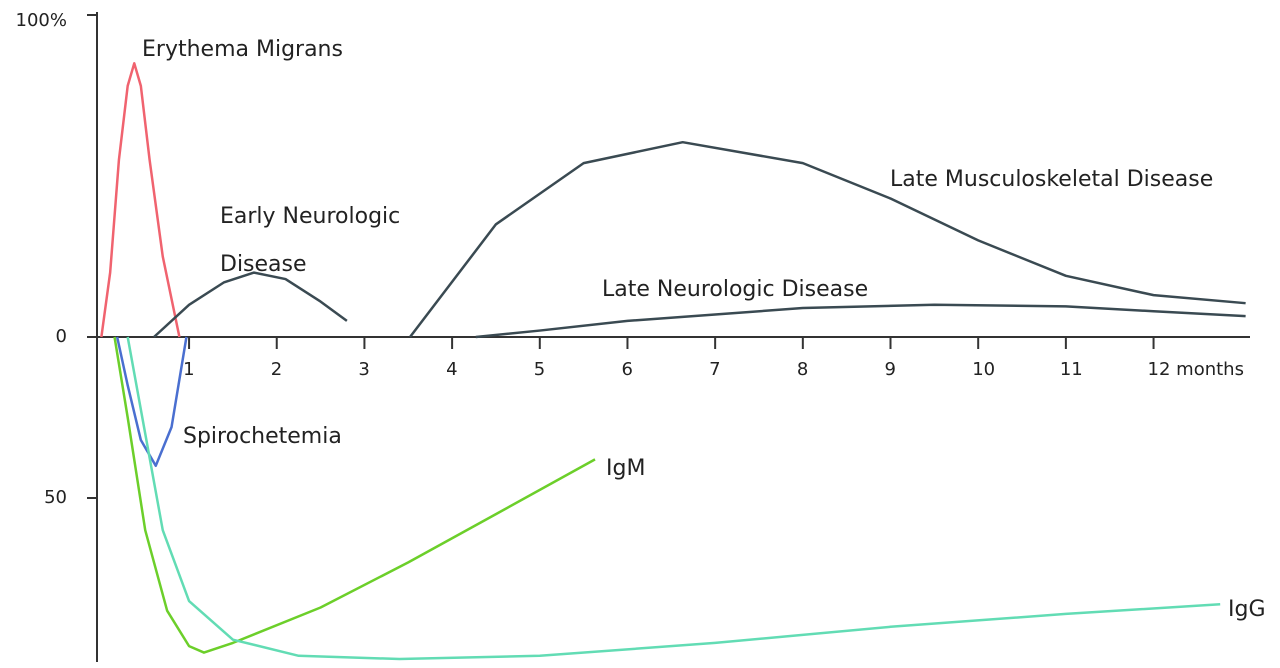 The width and height of the screenshot is (1280, 668). I want to click on x-tick-label: 1, so click(188, 369).